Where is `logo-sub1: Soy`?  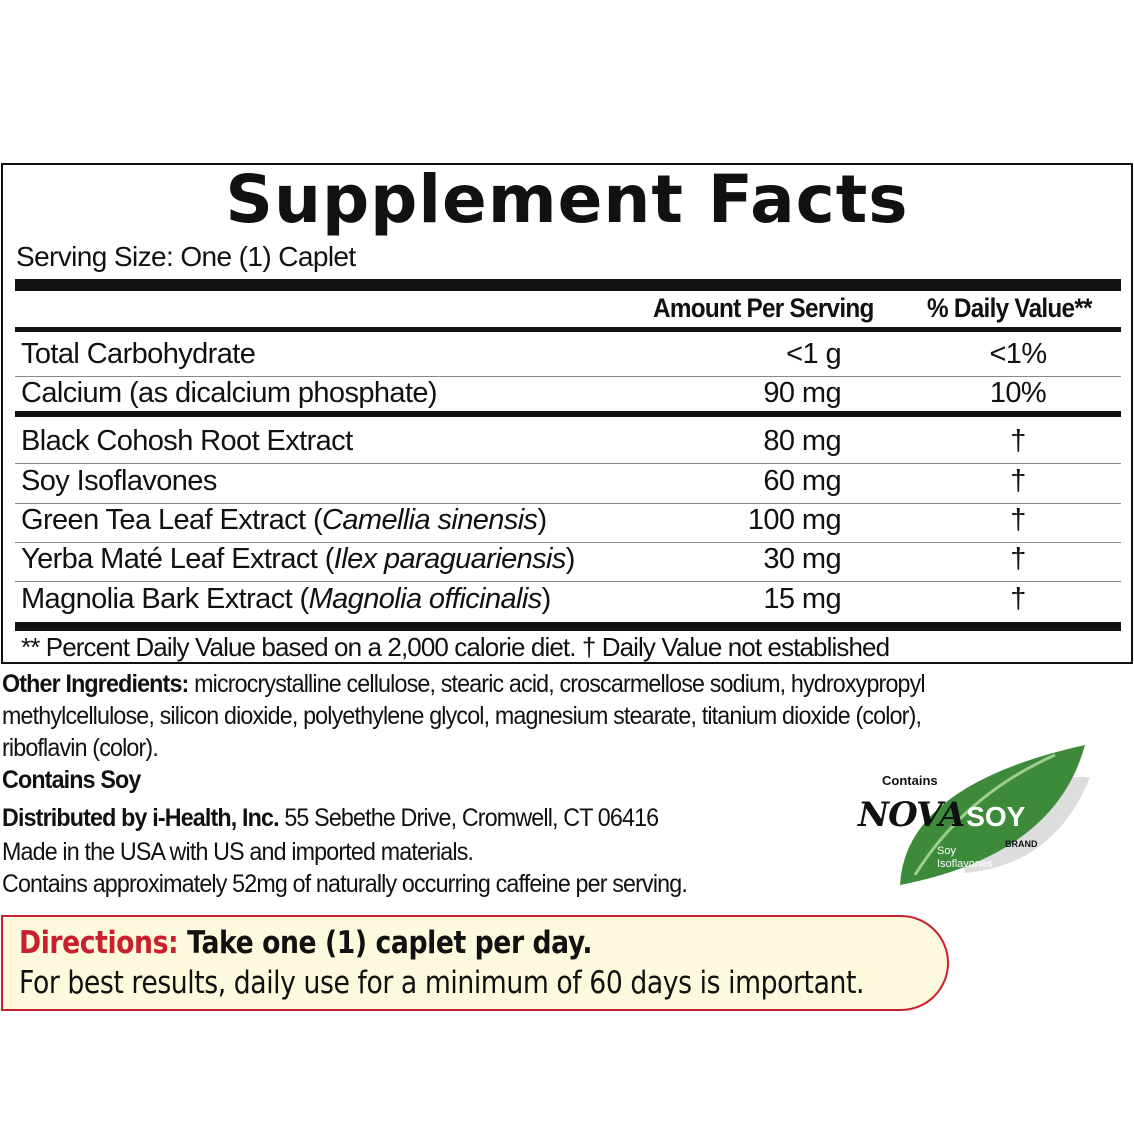 logo-sub1: Soy is located at coordinates (946, 851).